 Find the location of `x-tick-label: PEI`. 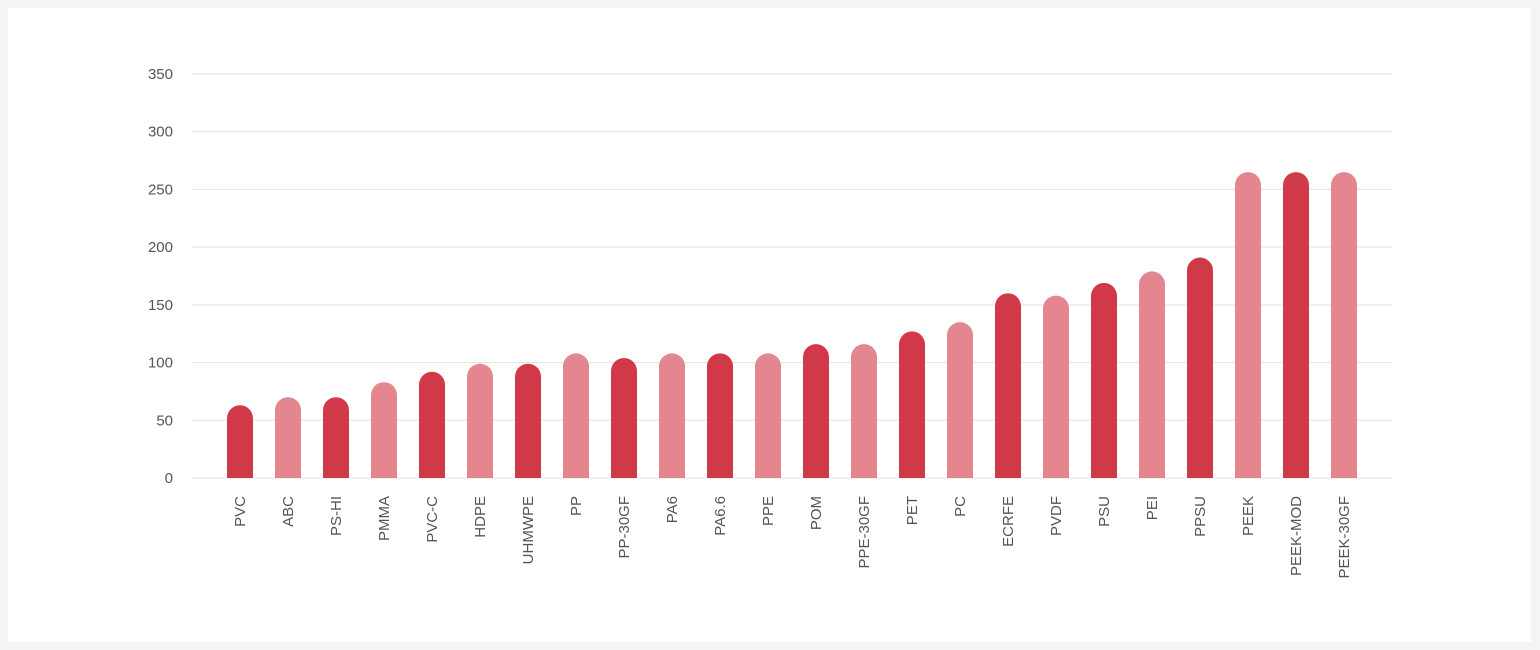

x-tick-label: PEI is located at coordinates (1152, 508).